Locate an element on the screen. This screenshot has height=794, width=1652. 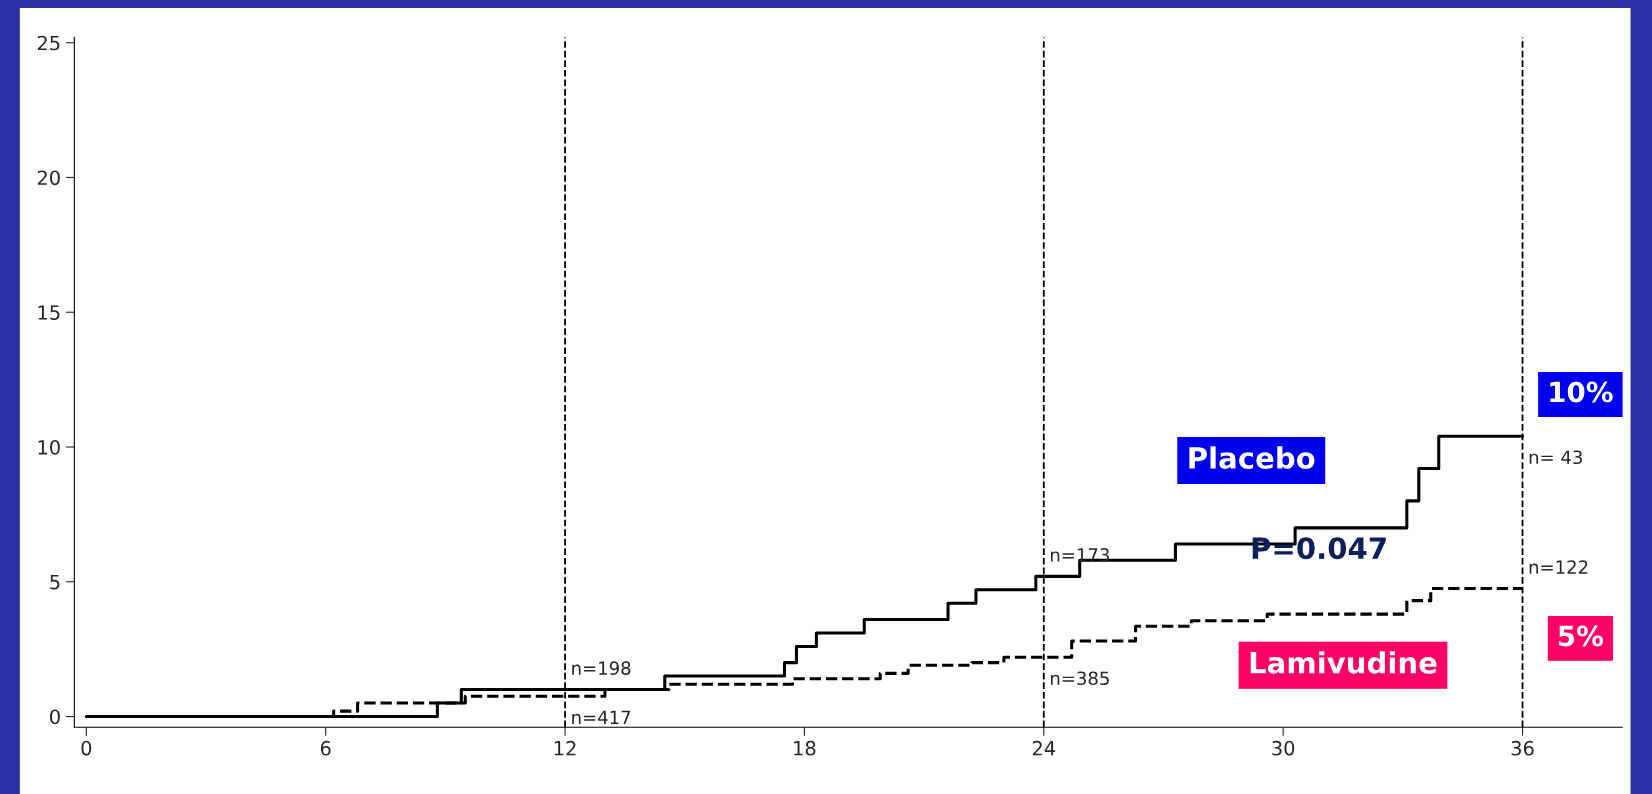
x-tick-label: 36 is located at coordinates (1522, 748).